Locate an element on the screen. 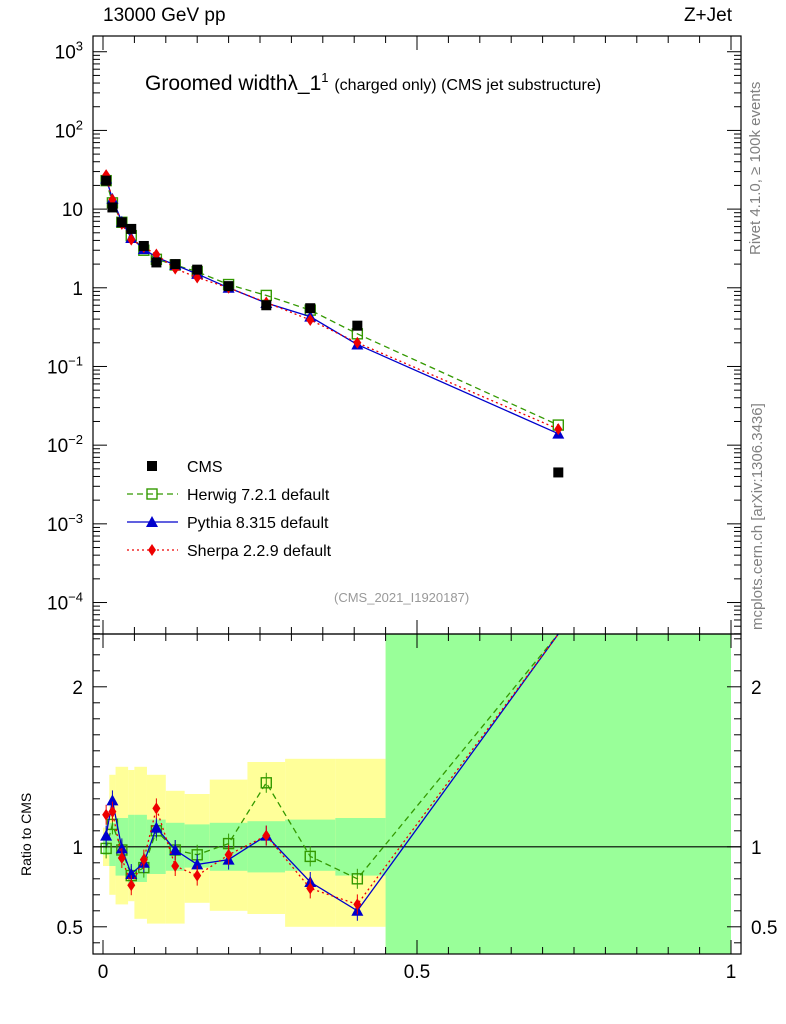 The height and width of the screenshot is (1024, 786). ratio-ytick-label-right: 0.5 is located at coordinates (764, 928).